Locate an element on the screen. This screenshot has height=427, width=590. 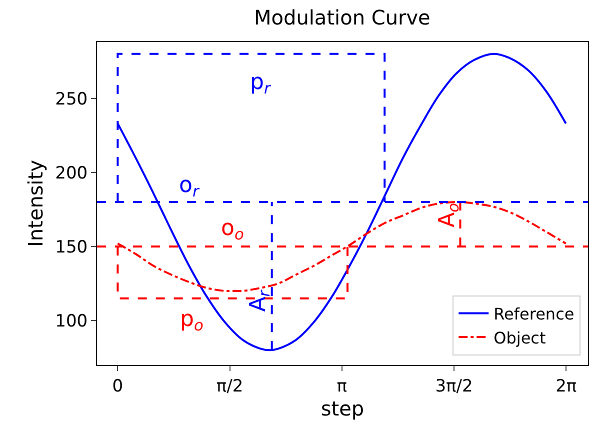
x-tick-label: π/2 is located at coordinates (230, 386).